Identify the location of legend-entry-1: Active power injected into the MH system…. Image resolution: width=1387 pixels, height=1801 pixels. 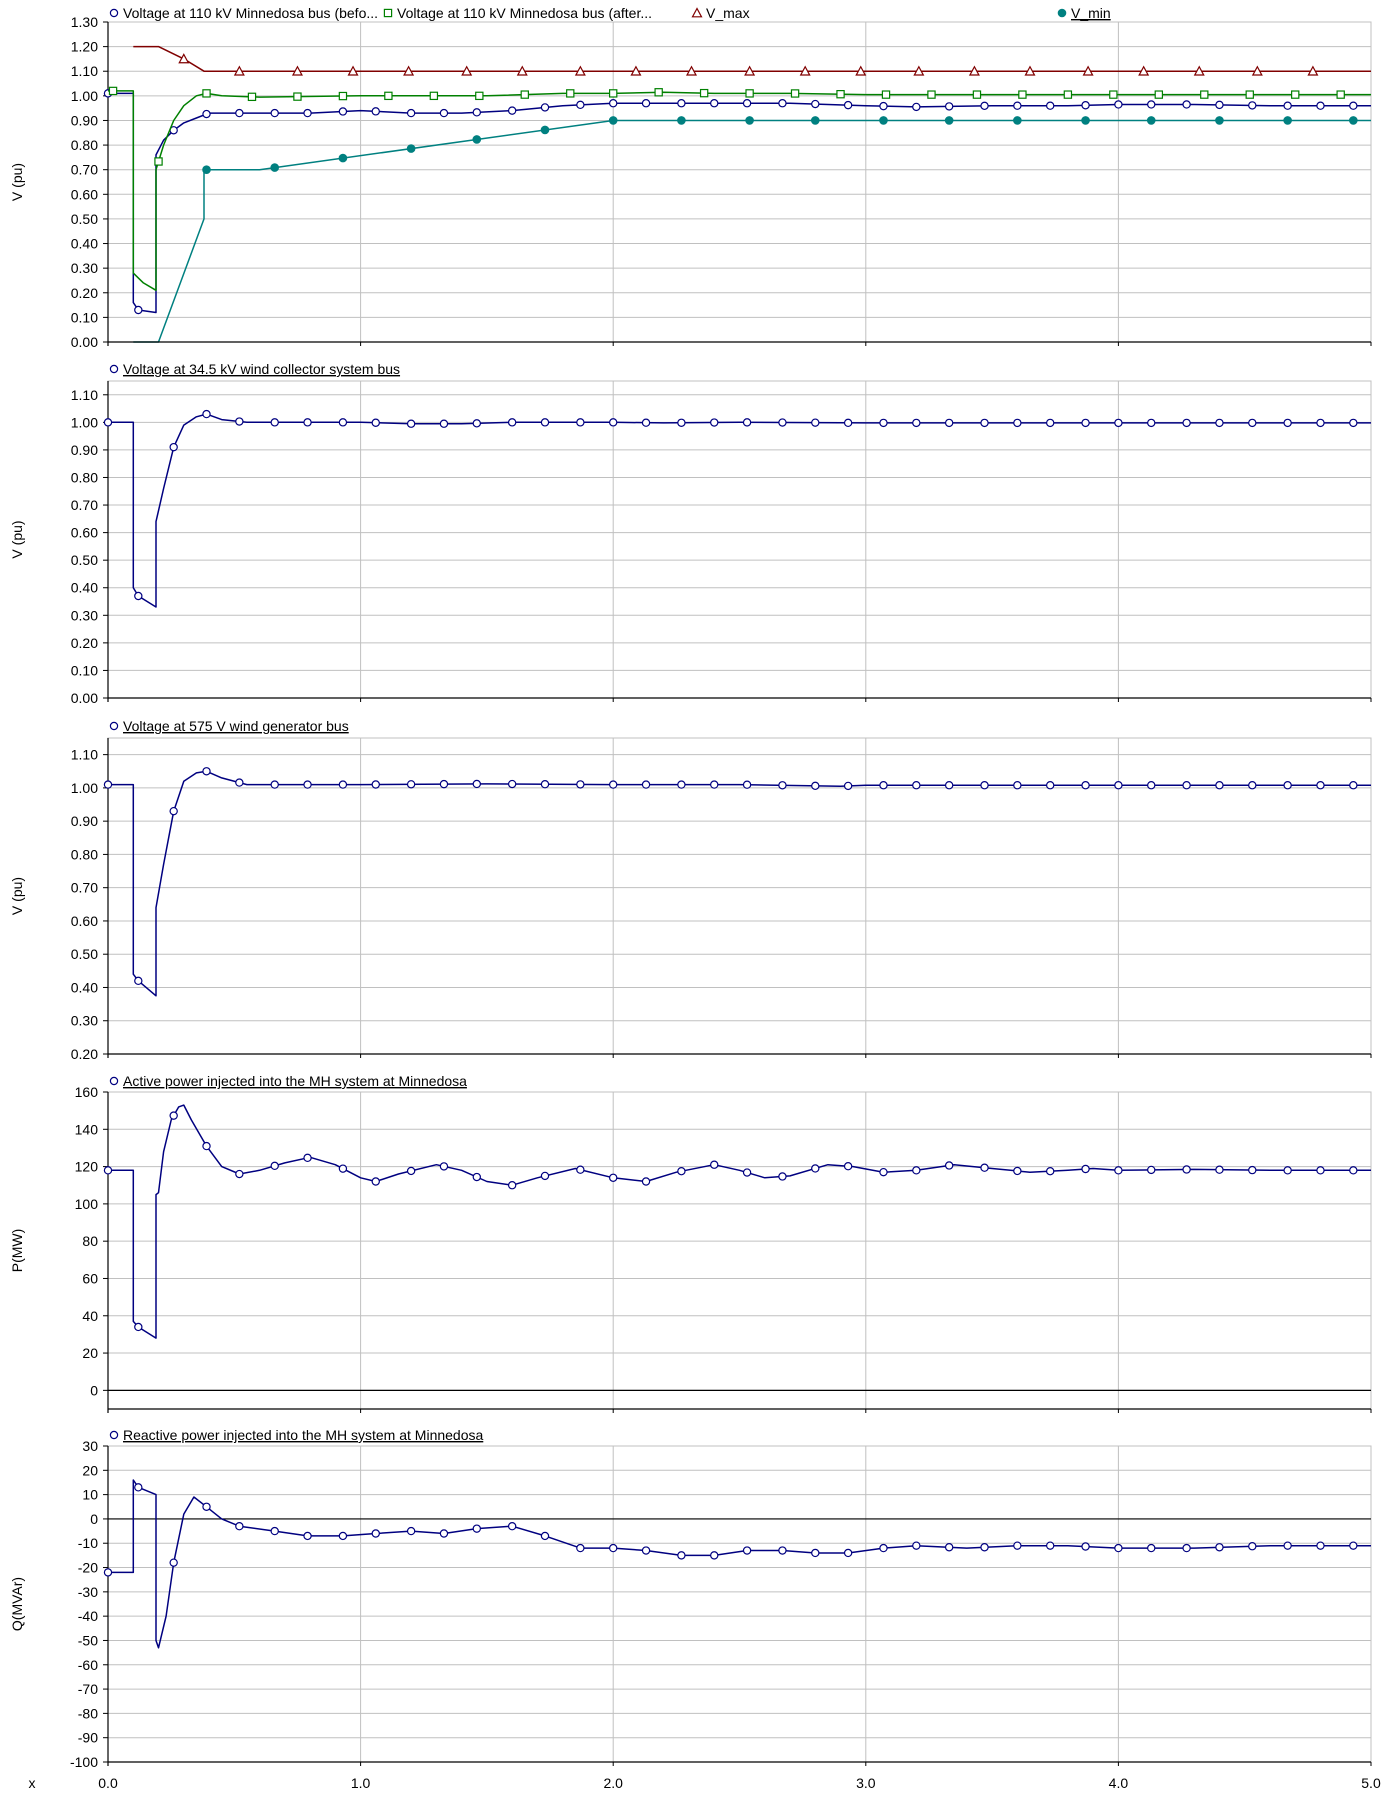
(288, 1081).